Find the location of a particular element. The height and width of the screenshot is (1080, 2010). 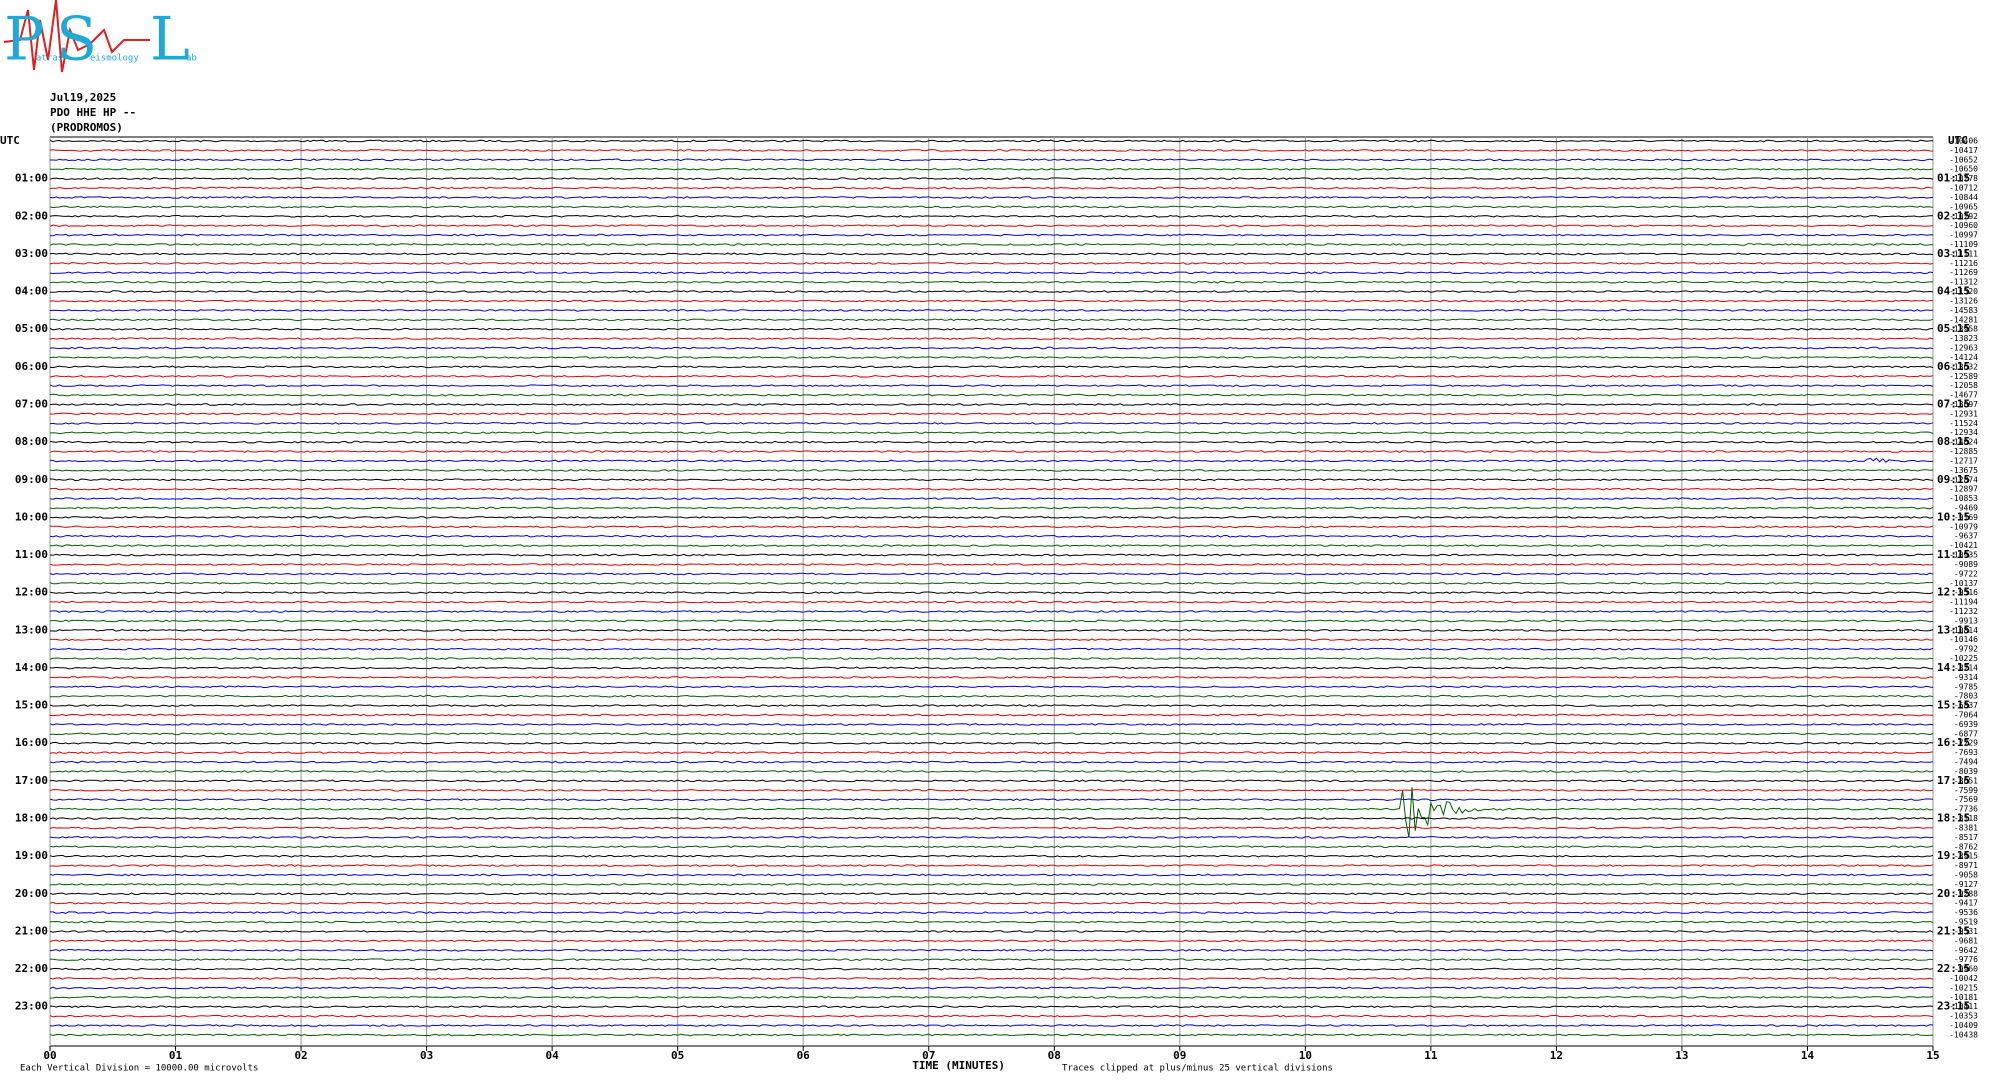

x-tick-label: 06 is located at coordinates (804, 1055).